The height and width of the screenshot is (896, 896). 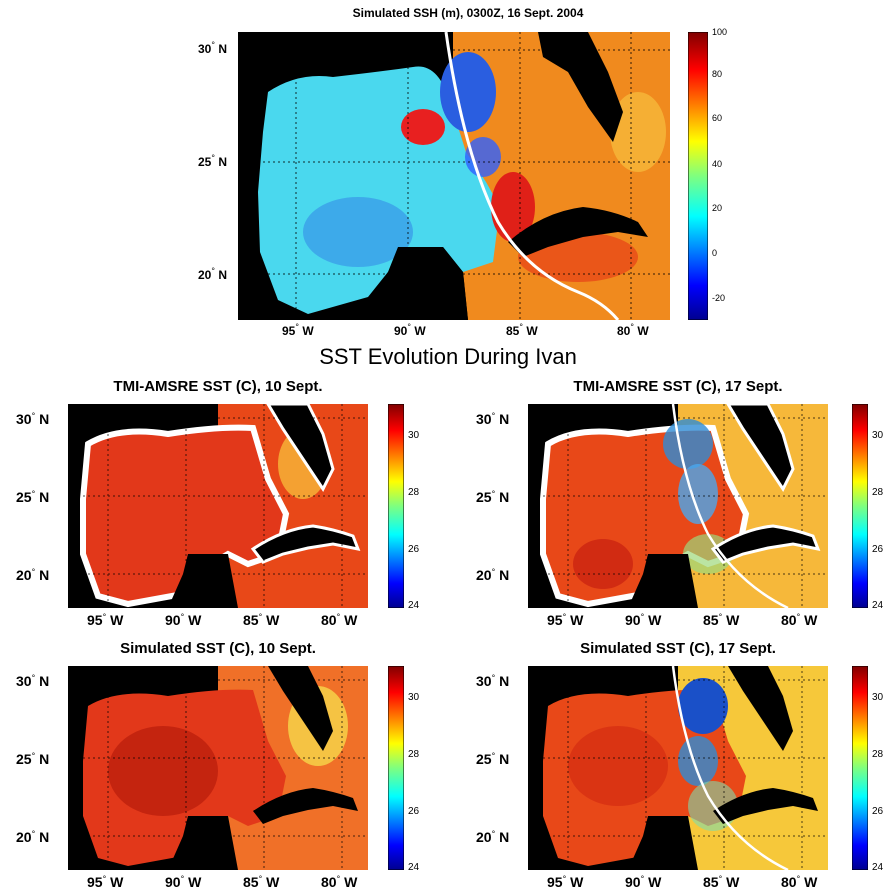 What do you see at coordinates (532, 176) in the screenshot?
I see `hurricane-track` at bounding box center [532, 176].